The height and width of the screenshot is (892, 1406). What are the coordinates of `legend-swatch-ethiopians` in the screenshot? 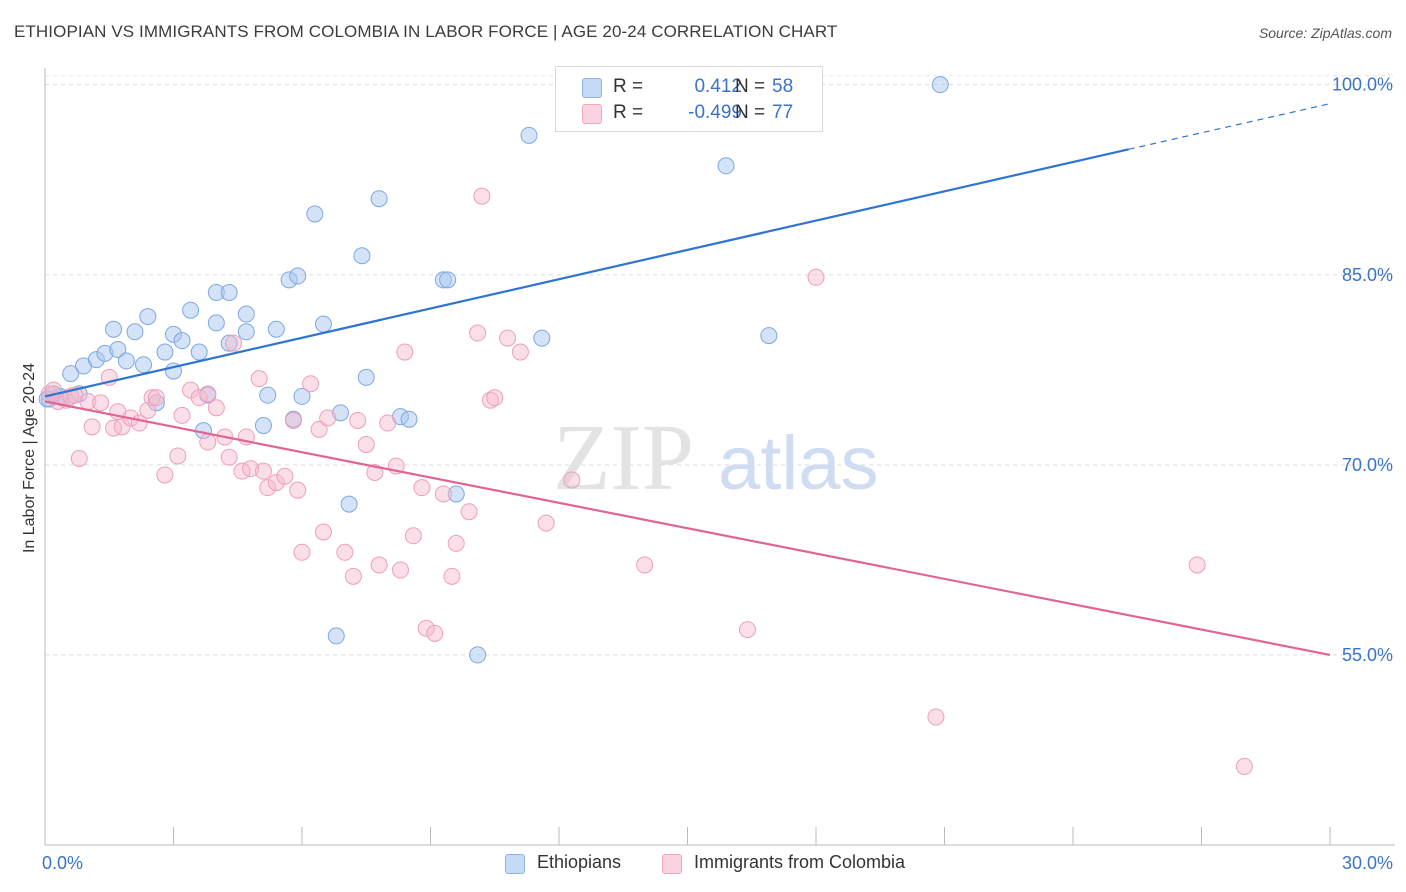 It's located at (592, 88).